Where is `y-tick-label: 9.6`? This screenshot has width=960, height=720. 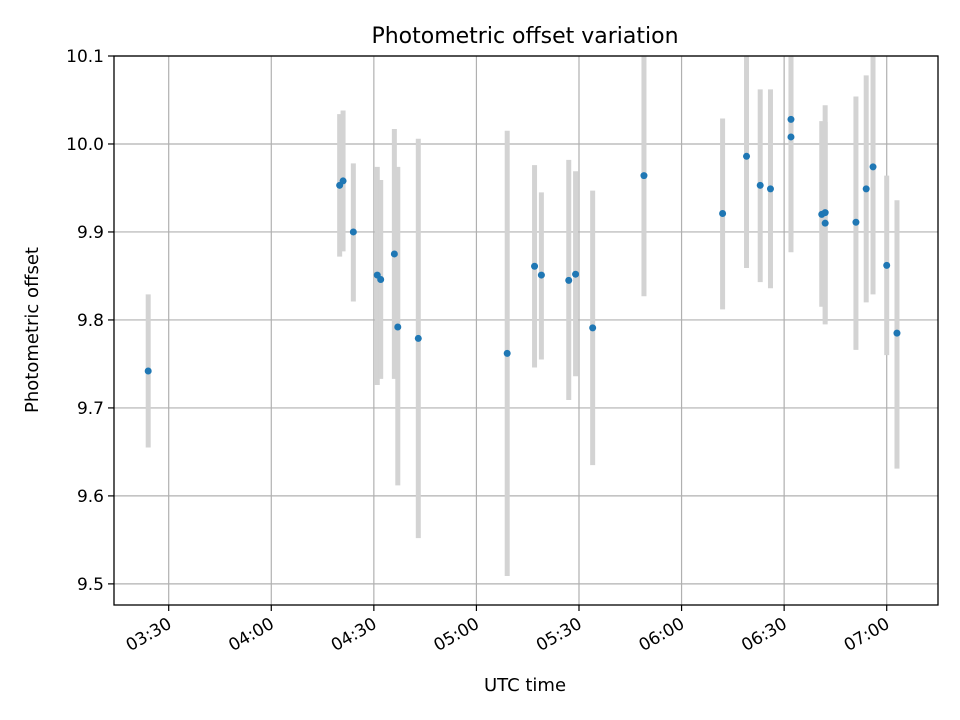 y-tick-label: 9.6 is located at coordinates (90, 497).